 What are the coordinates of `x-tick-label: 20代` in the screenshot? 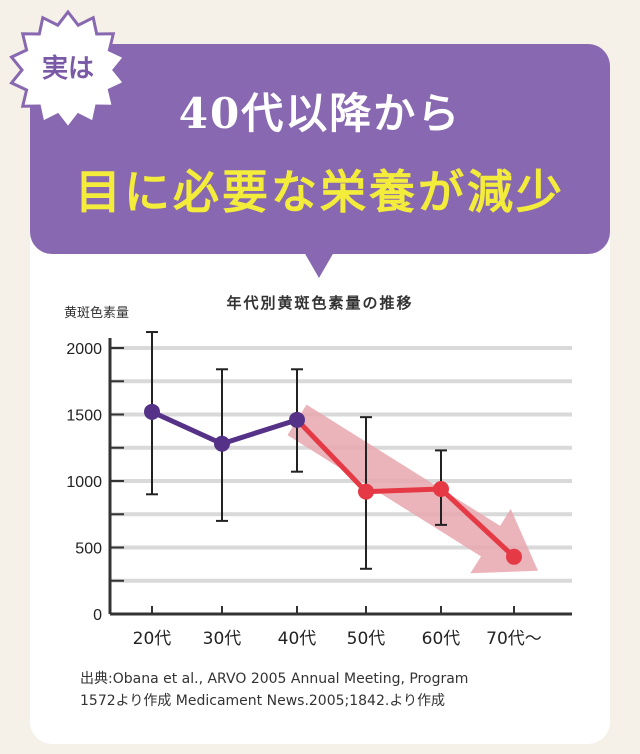 It's located at (152, 639).